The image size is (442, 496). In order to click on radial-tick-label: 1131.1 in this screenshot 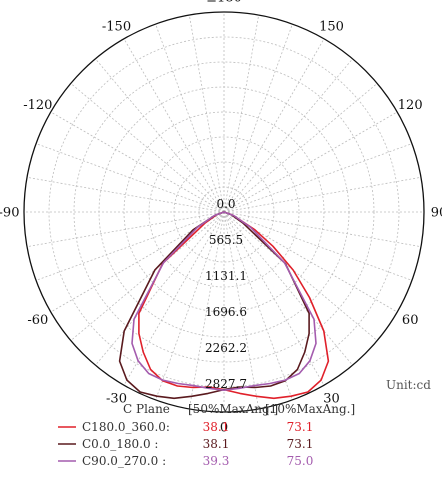, I will do `click(226, 276)`.